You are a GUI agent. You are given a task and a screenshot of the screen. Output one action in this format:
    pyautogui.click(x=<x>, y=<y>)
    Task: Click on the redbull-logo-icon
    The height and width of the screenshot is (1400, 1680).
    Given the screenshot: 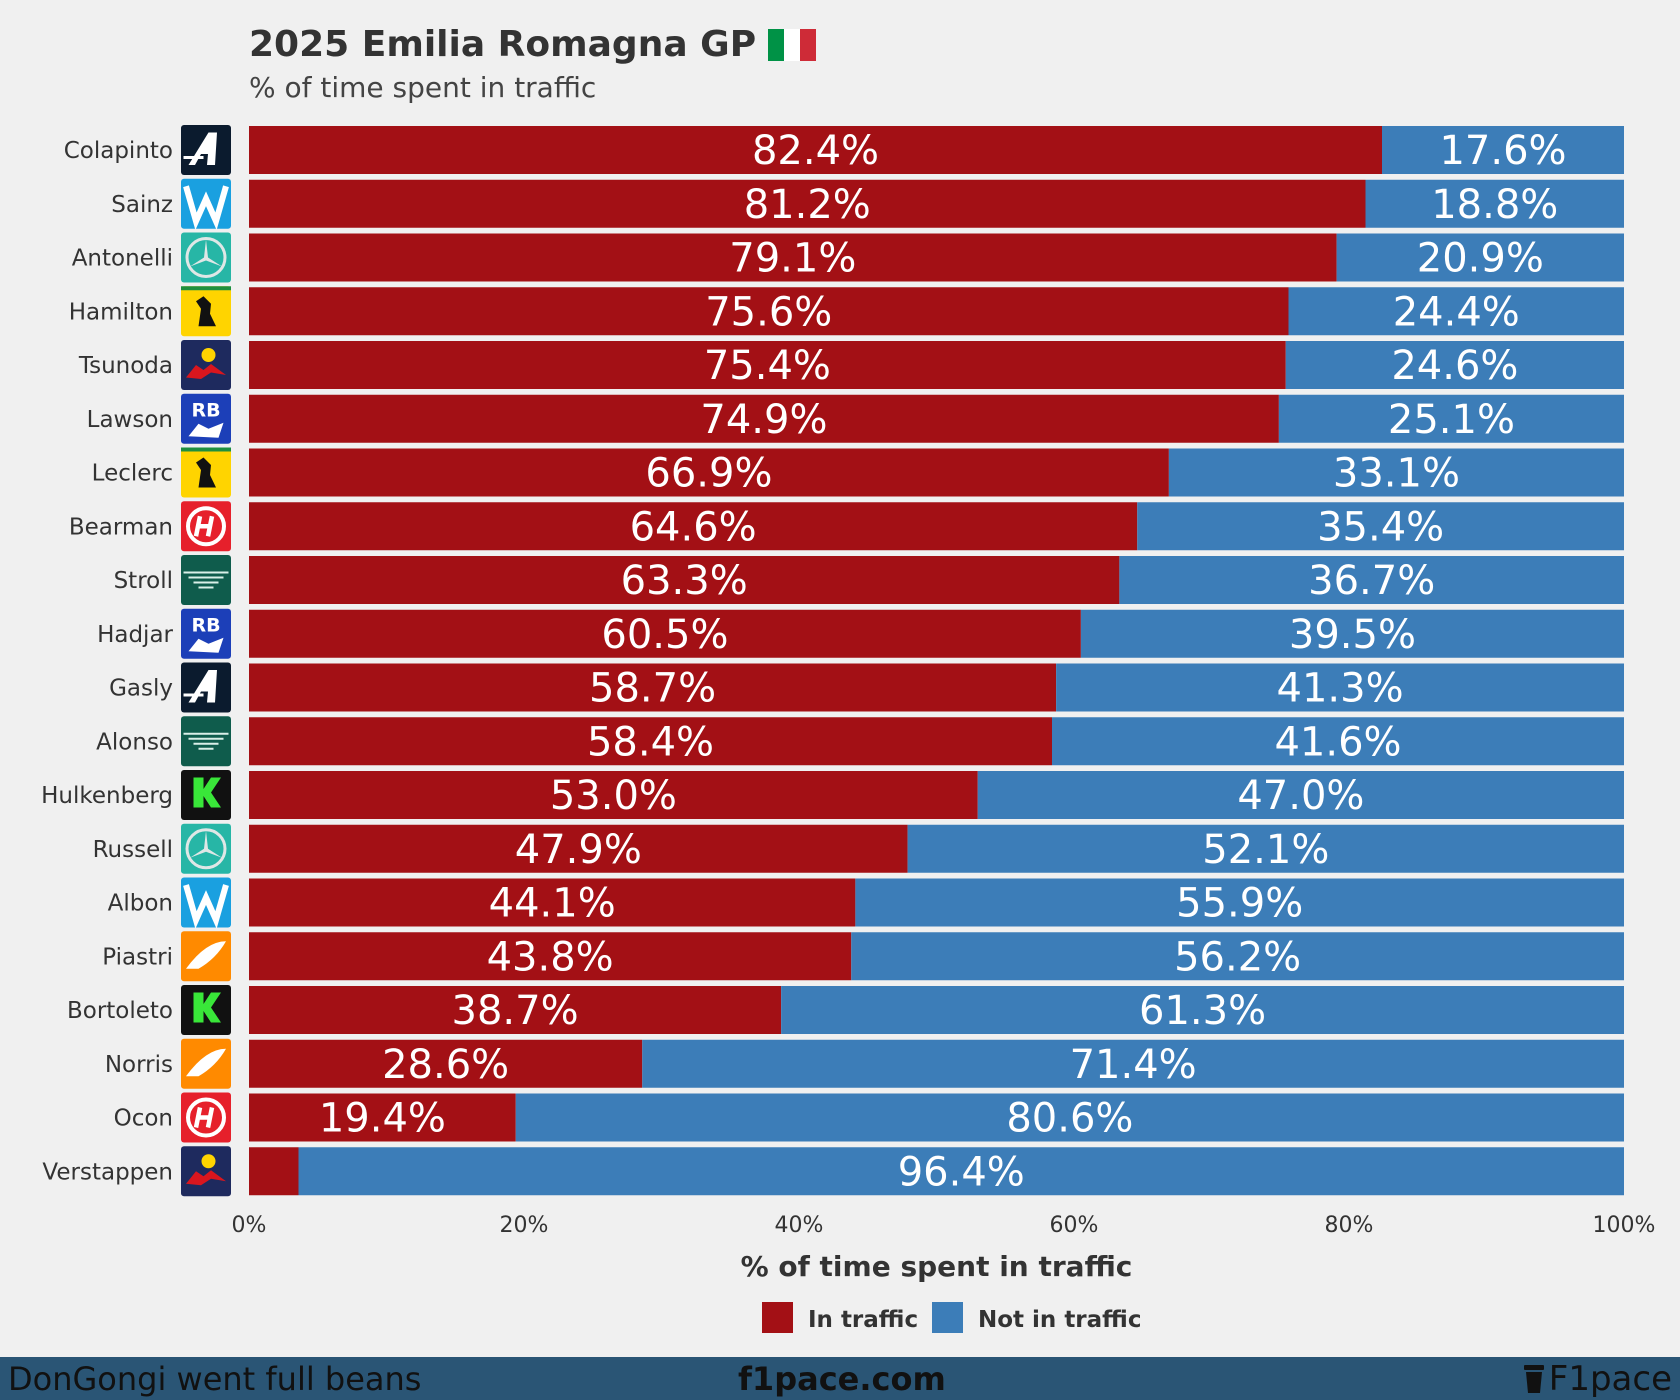 What is the action you would take?
    pyautogui.click(x=206, y=365)
    